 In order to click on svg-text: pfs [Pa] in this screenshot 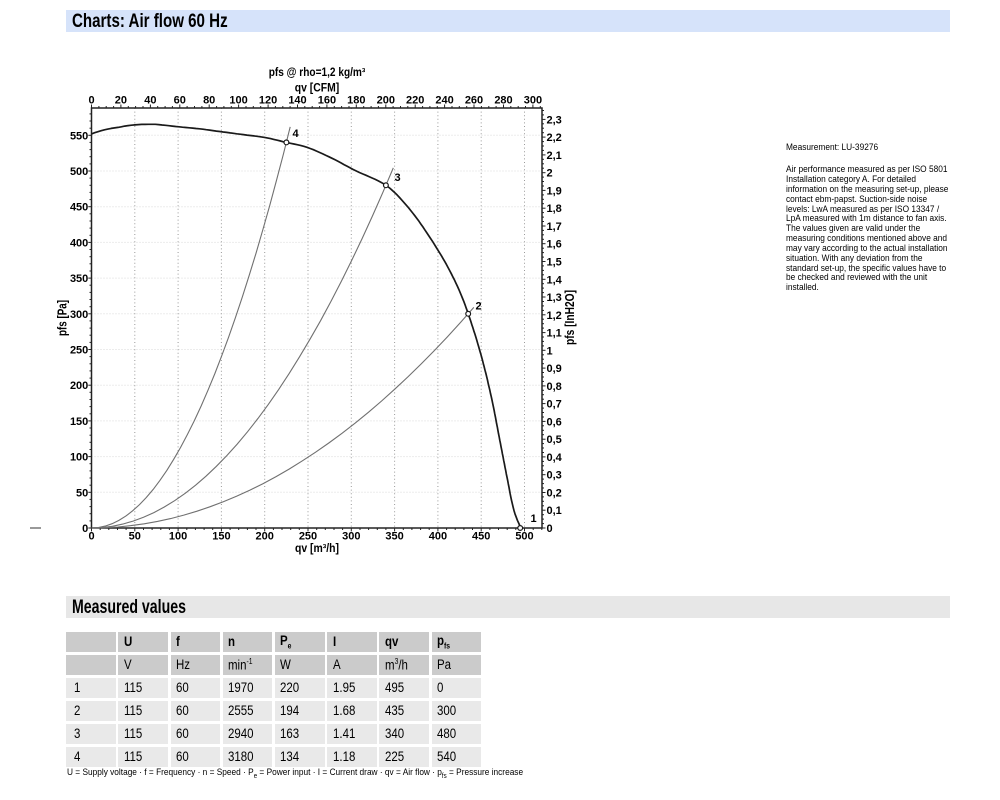, I will do `click(63, 318)`.